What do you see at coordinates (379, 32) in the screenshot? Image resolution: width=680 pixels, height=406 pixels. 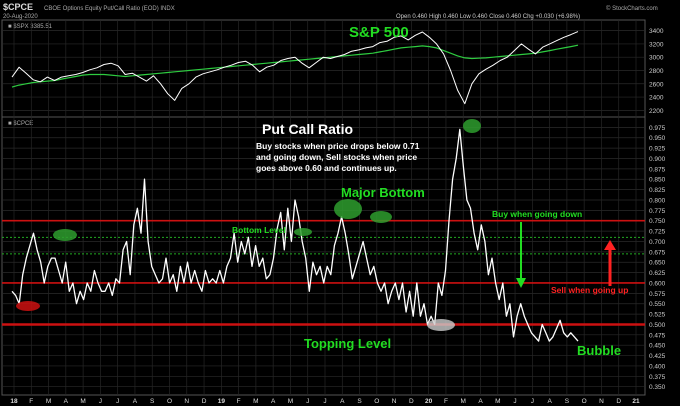 I see `sp500-label: S&P 500` at bounding box center [379, 32].